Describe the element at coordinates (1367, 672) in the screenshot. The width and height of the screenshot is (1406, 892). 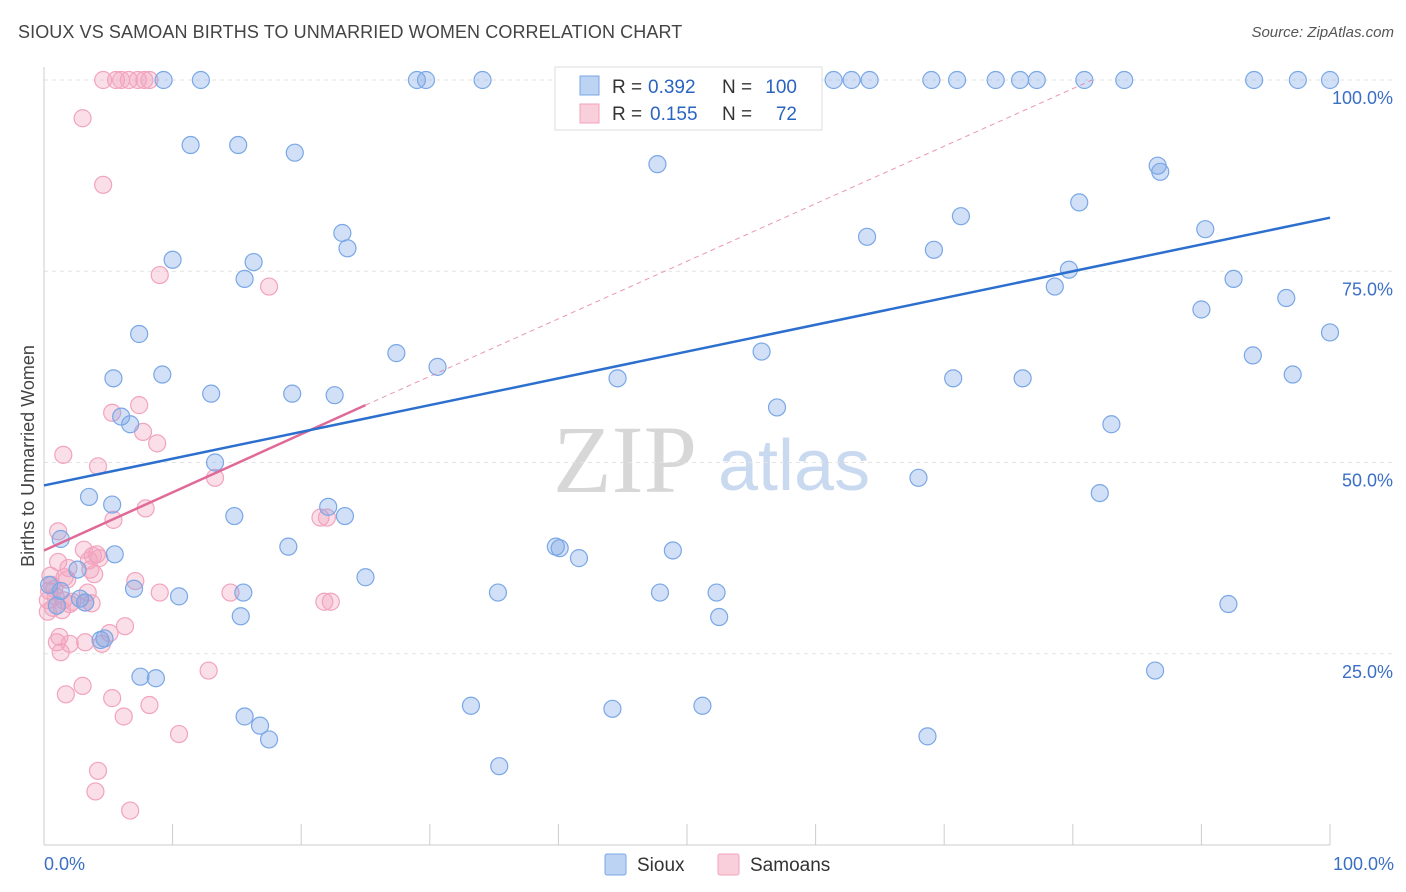
I see `y-tick-label-0: 25.0%` at that location.